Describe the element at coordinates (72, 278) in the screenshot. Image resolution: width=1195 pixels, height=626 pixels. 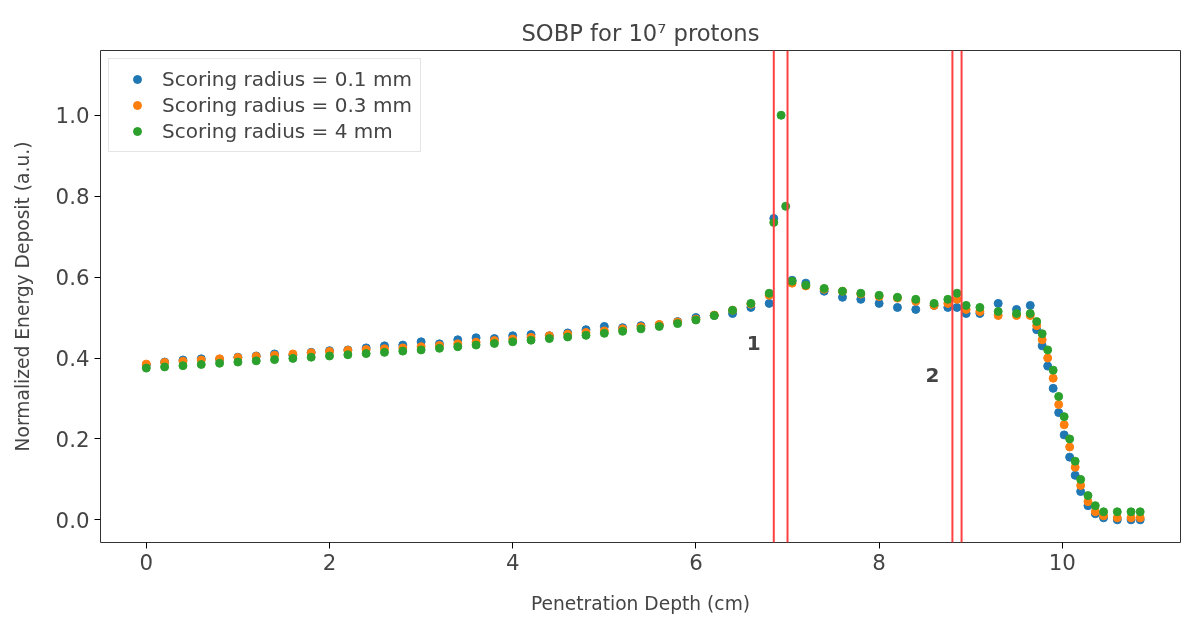
I see `y-tick-label: 0.6` at that location.